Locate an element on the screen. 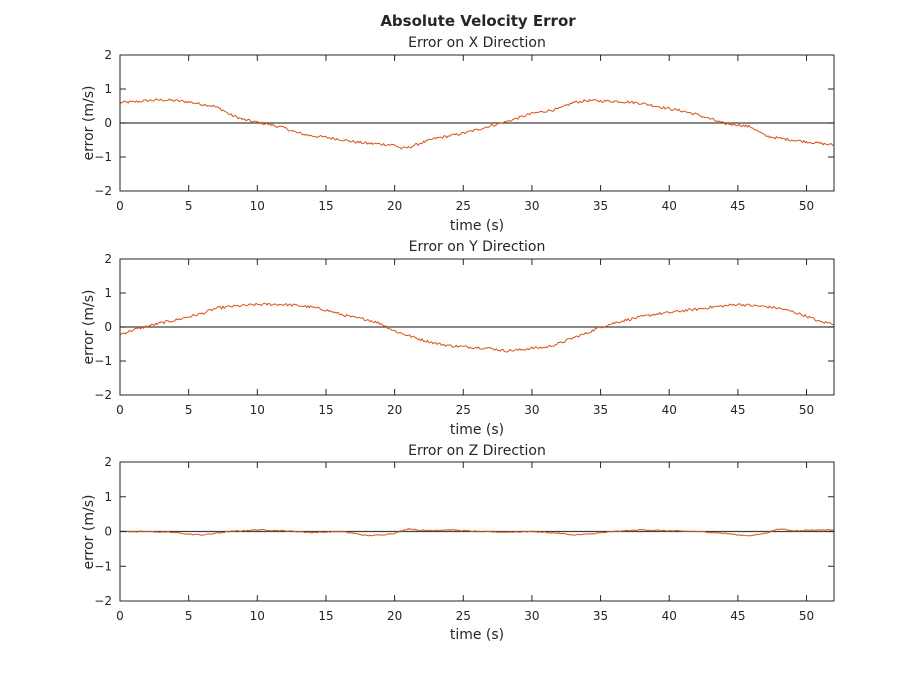 This screenshot has width=923, height=682. subplot-title: Error on Y Direction is located at coordinates (477, 247).